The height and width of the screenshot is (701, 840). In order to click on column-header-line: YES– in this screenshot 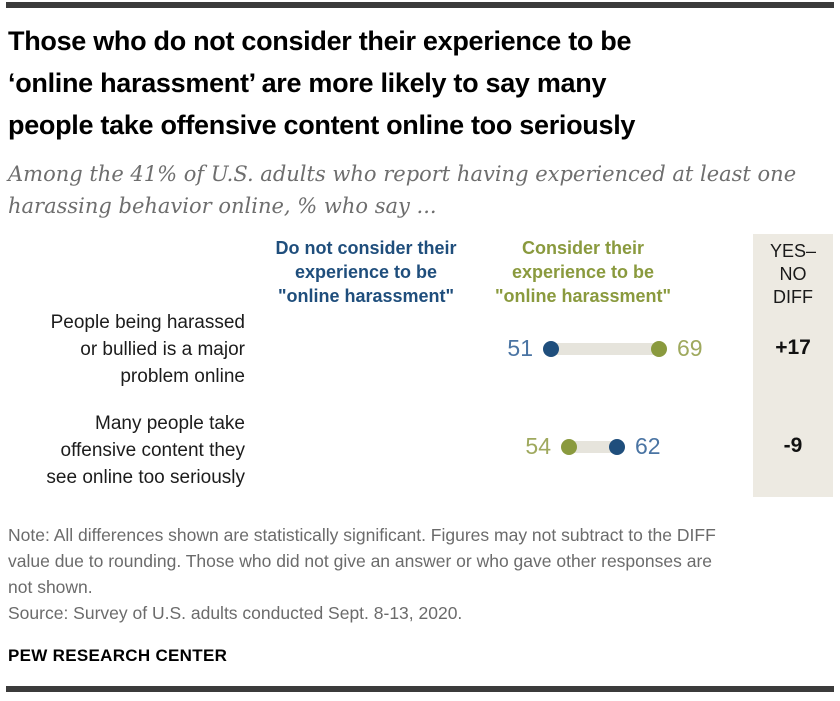, I will do `click(793, 251)`.